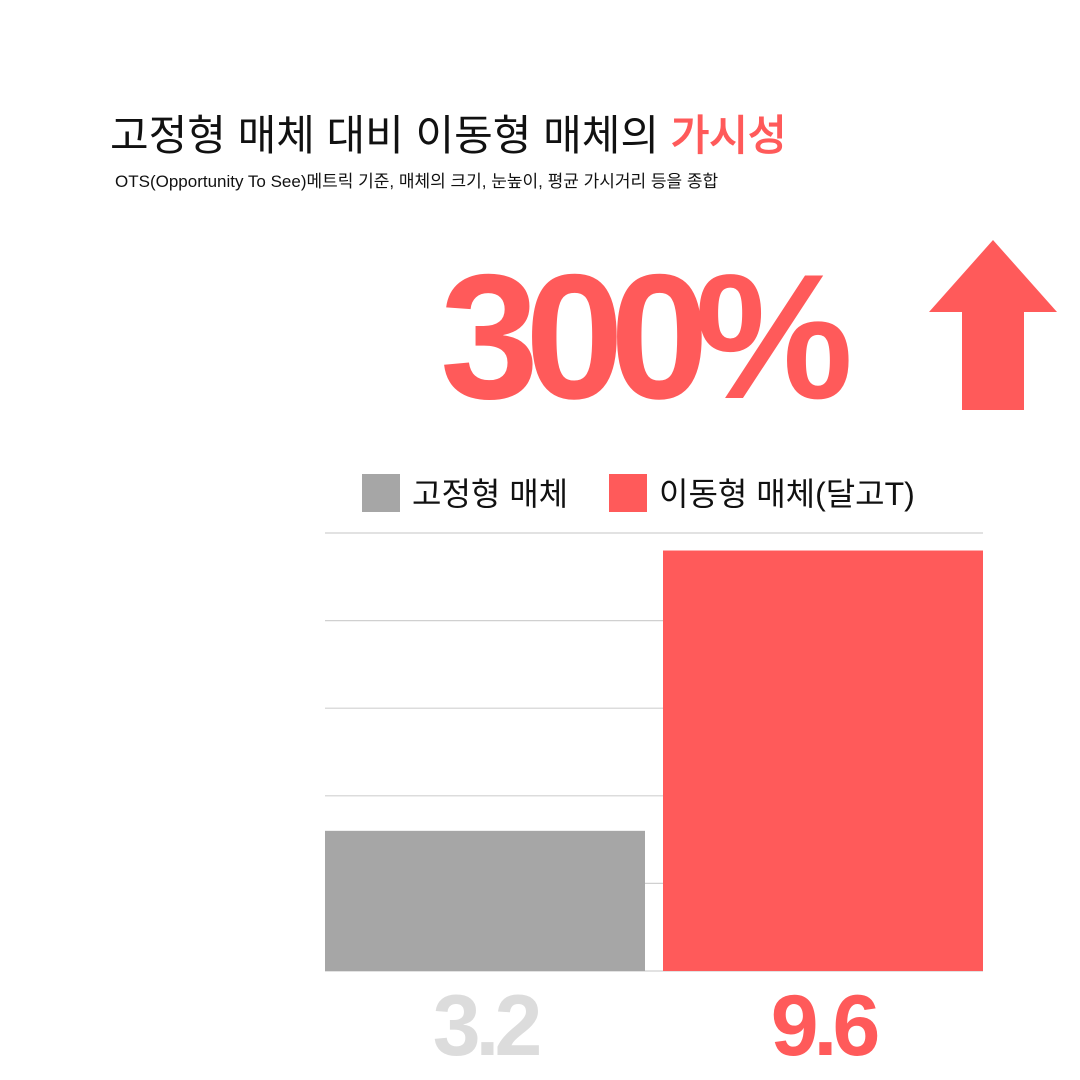 This screenshot has width=1080, height=1080. What do you see at coordinates (486, 1026) in the screenshot?
I see `value-label: 3.2` at bounding box center [486, 1026].